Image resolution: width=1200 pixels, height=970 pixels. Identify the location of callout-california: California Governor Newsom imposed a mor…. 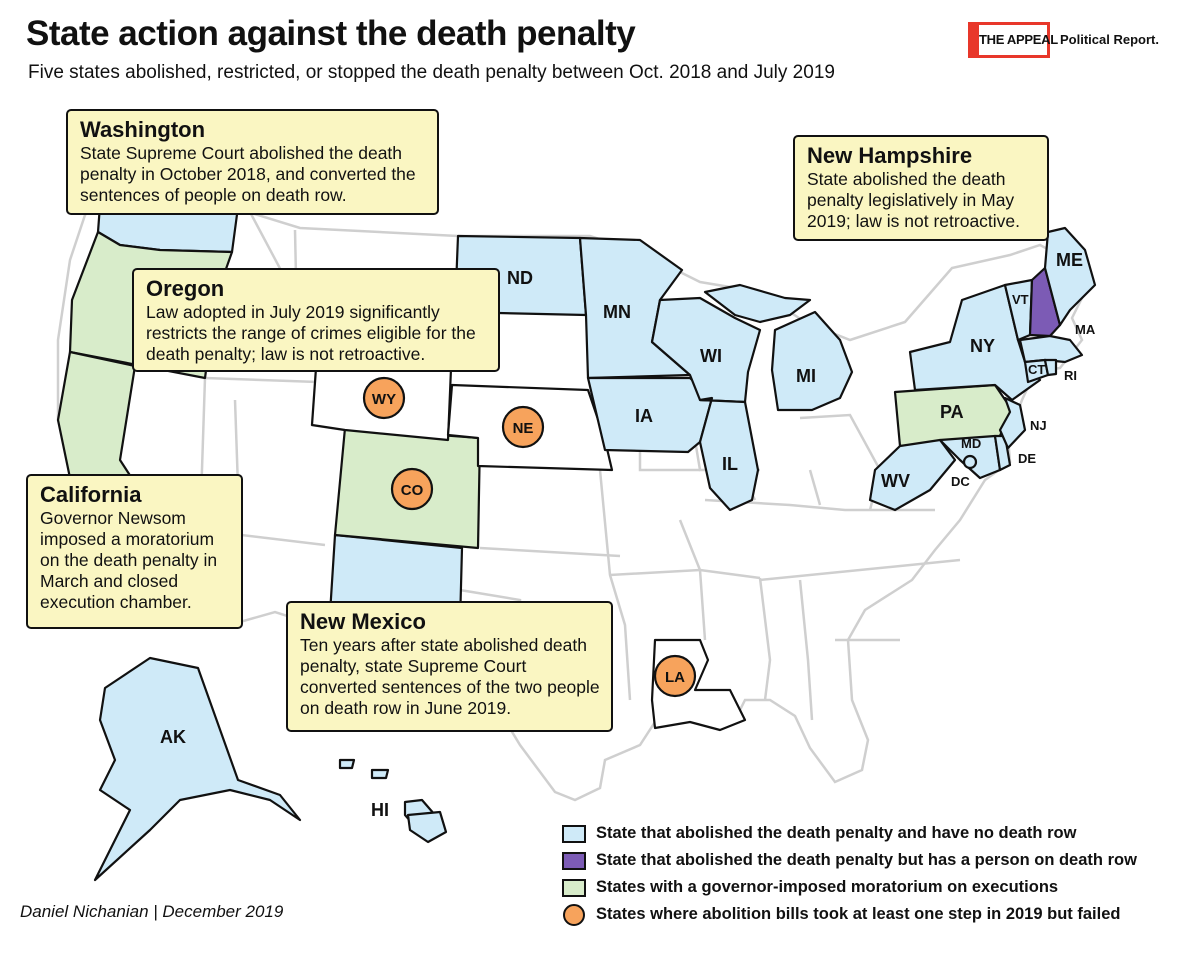
(134, 551).